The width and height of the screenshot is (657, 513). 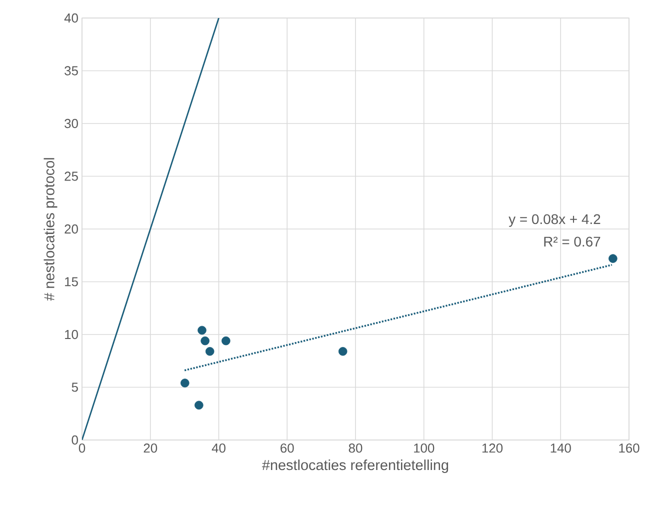 What do you see at coordinates (355, 448) in the screenshot?
I see `x-tick-label: 80` at bounding box center [355, 448].